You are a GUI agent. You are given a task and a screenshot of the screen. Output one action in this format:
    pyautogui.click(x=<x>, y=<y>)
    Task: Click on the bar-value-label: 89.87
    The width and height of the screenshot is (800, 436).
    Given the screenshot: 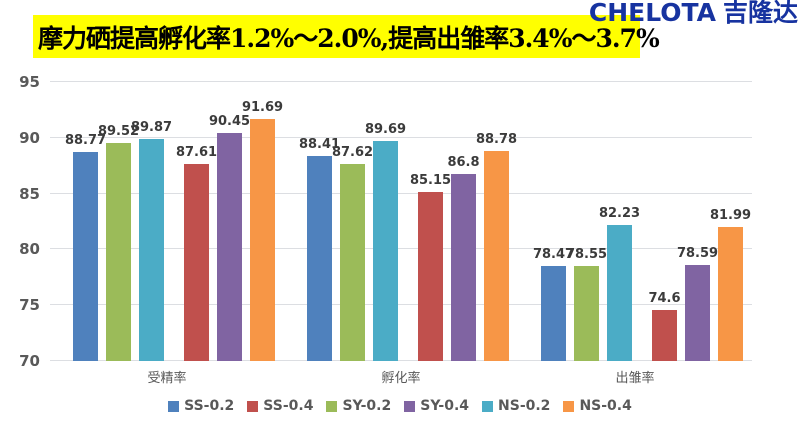 What is the action you would take?
    pyautogui.click(x=151, y=128)
    